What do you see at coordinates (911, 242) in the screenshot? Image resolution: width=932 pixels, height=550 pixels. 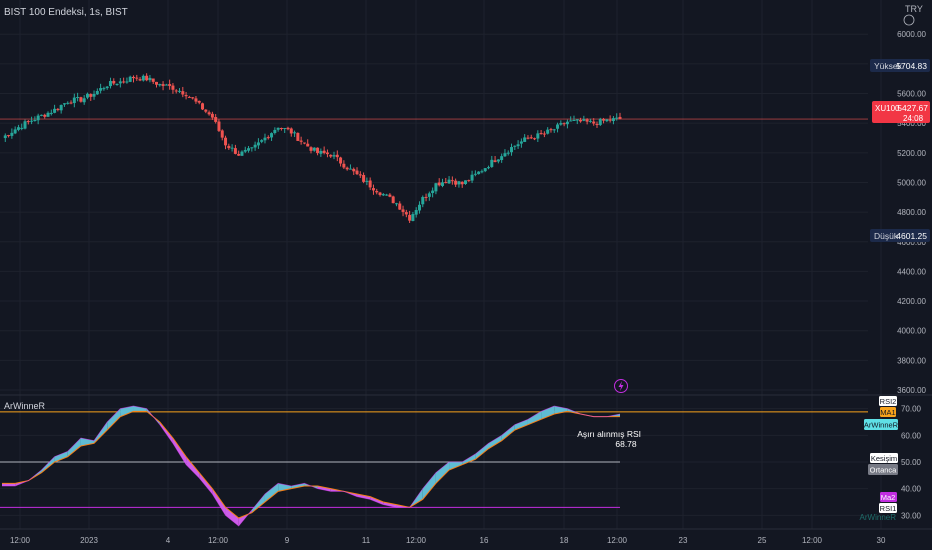 I see `price-tick-label: 4600.00` at bounding box center [911, 242].